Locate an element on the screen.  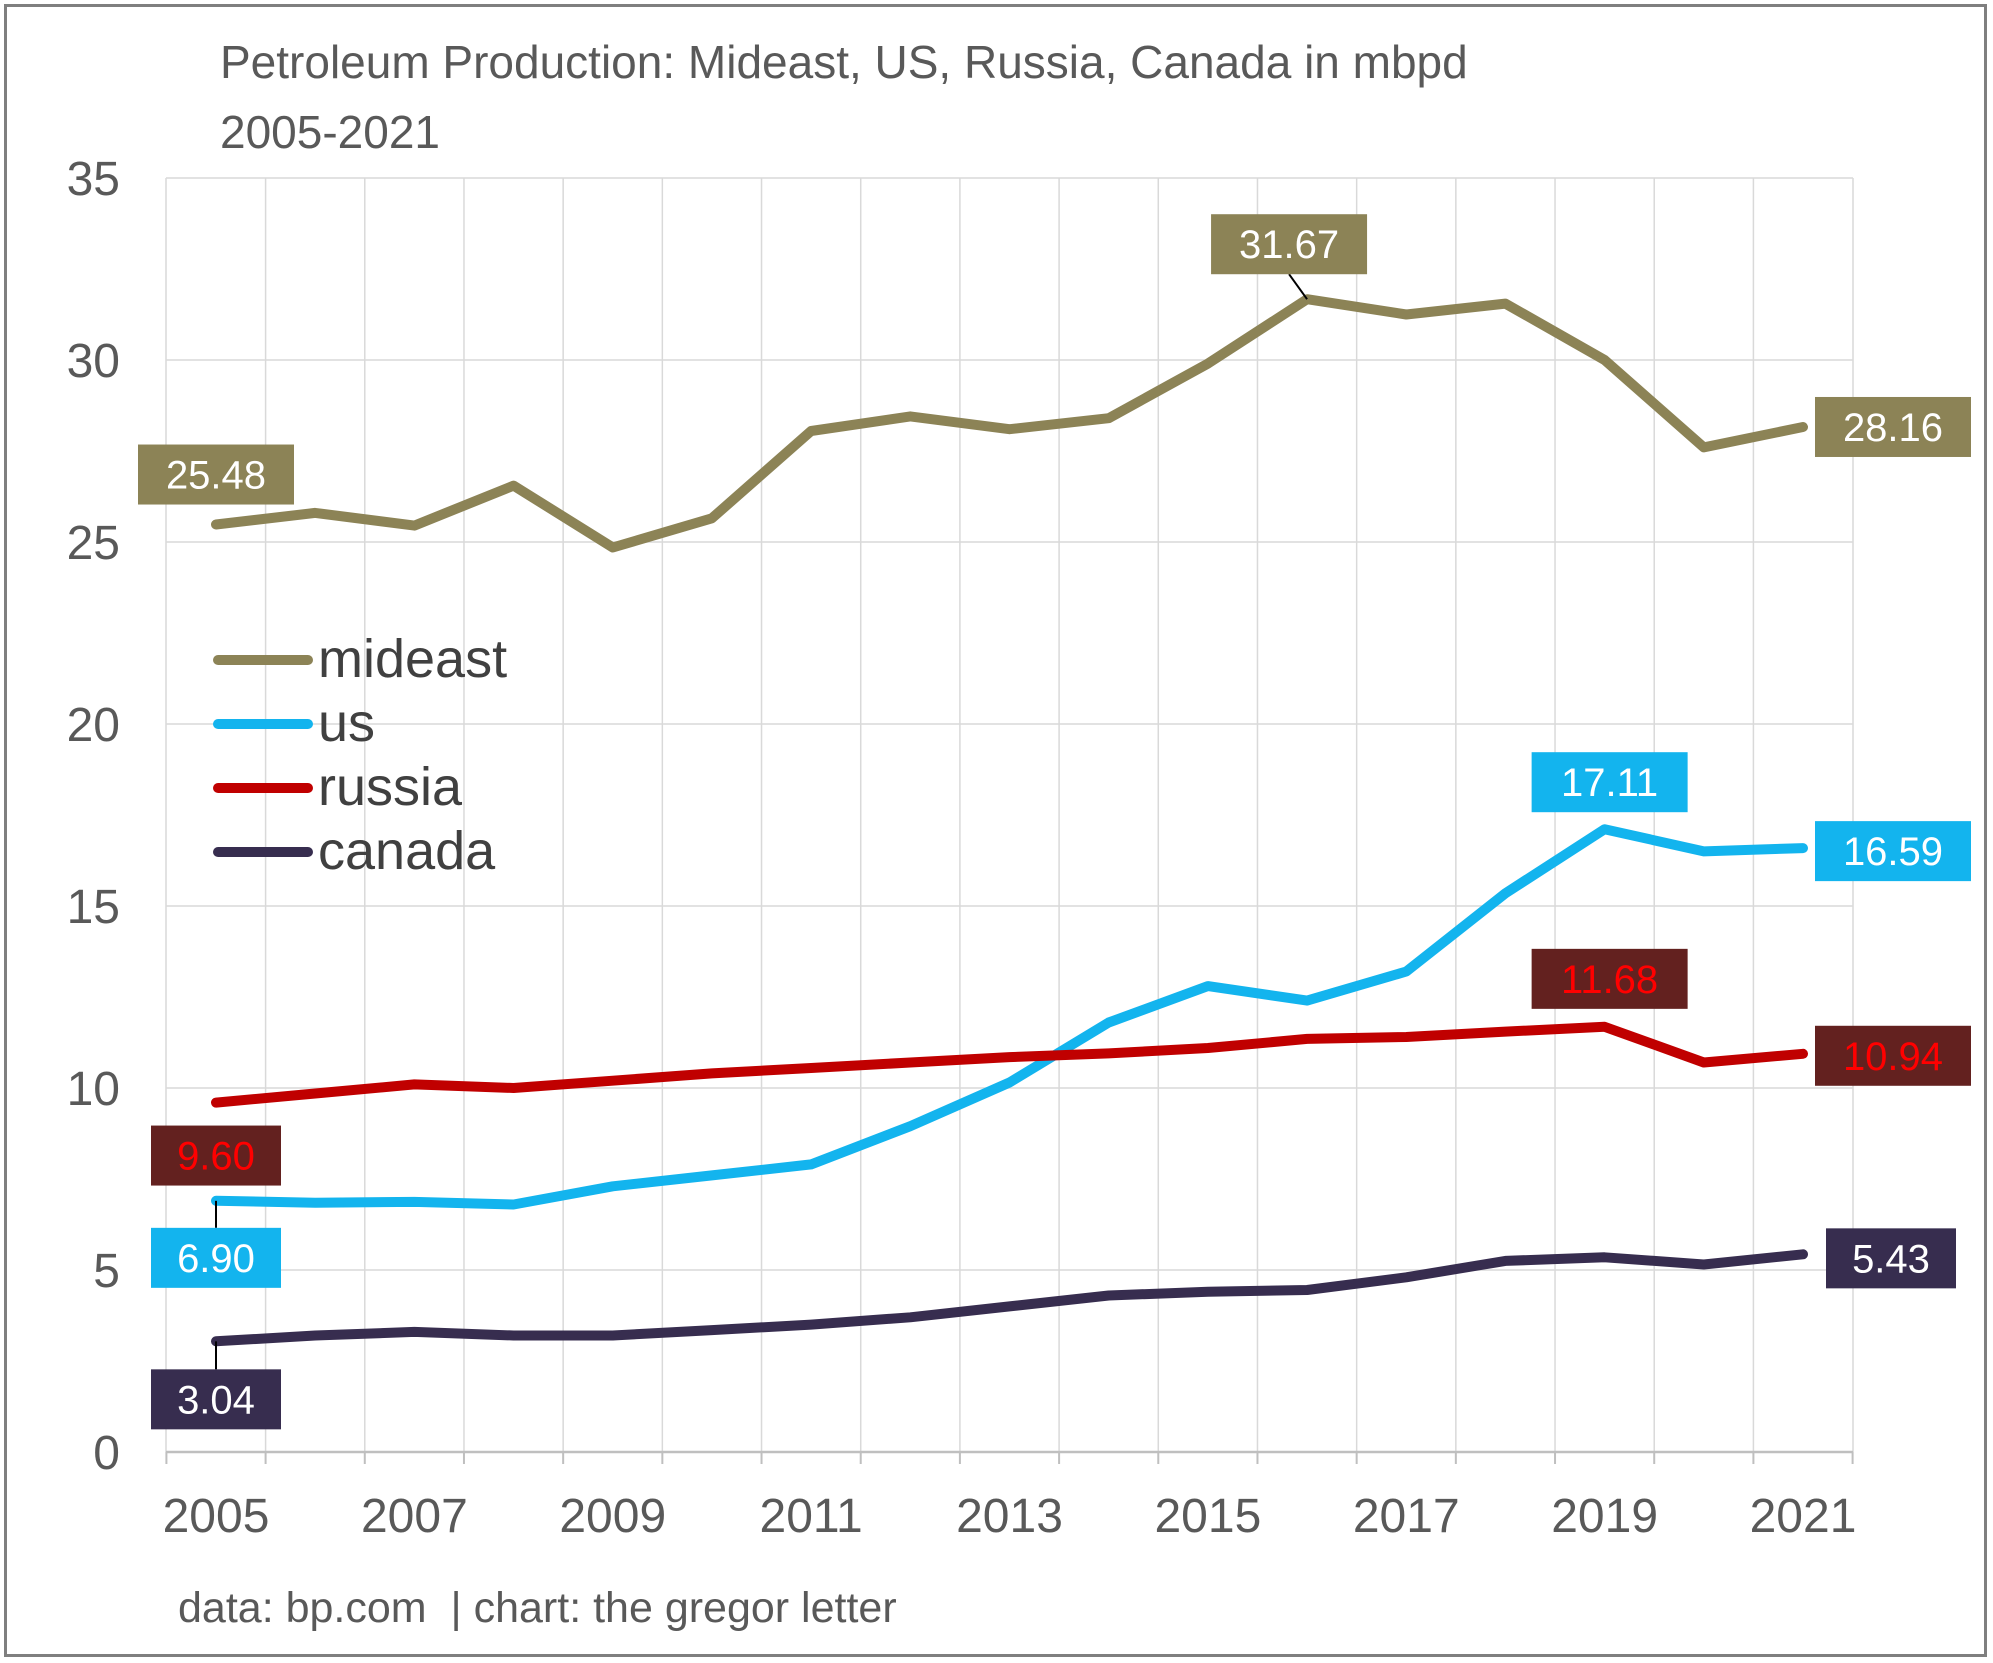
data-label: 16.59 is located at coordinates (1893, 852).